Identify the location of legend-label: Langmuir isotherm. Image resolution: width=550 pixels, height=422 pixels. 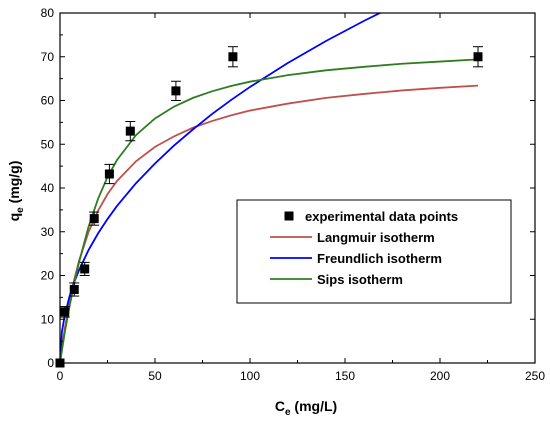
(376, 237).